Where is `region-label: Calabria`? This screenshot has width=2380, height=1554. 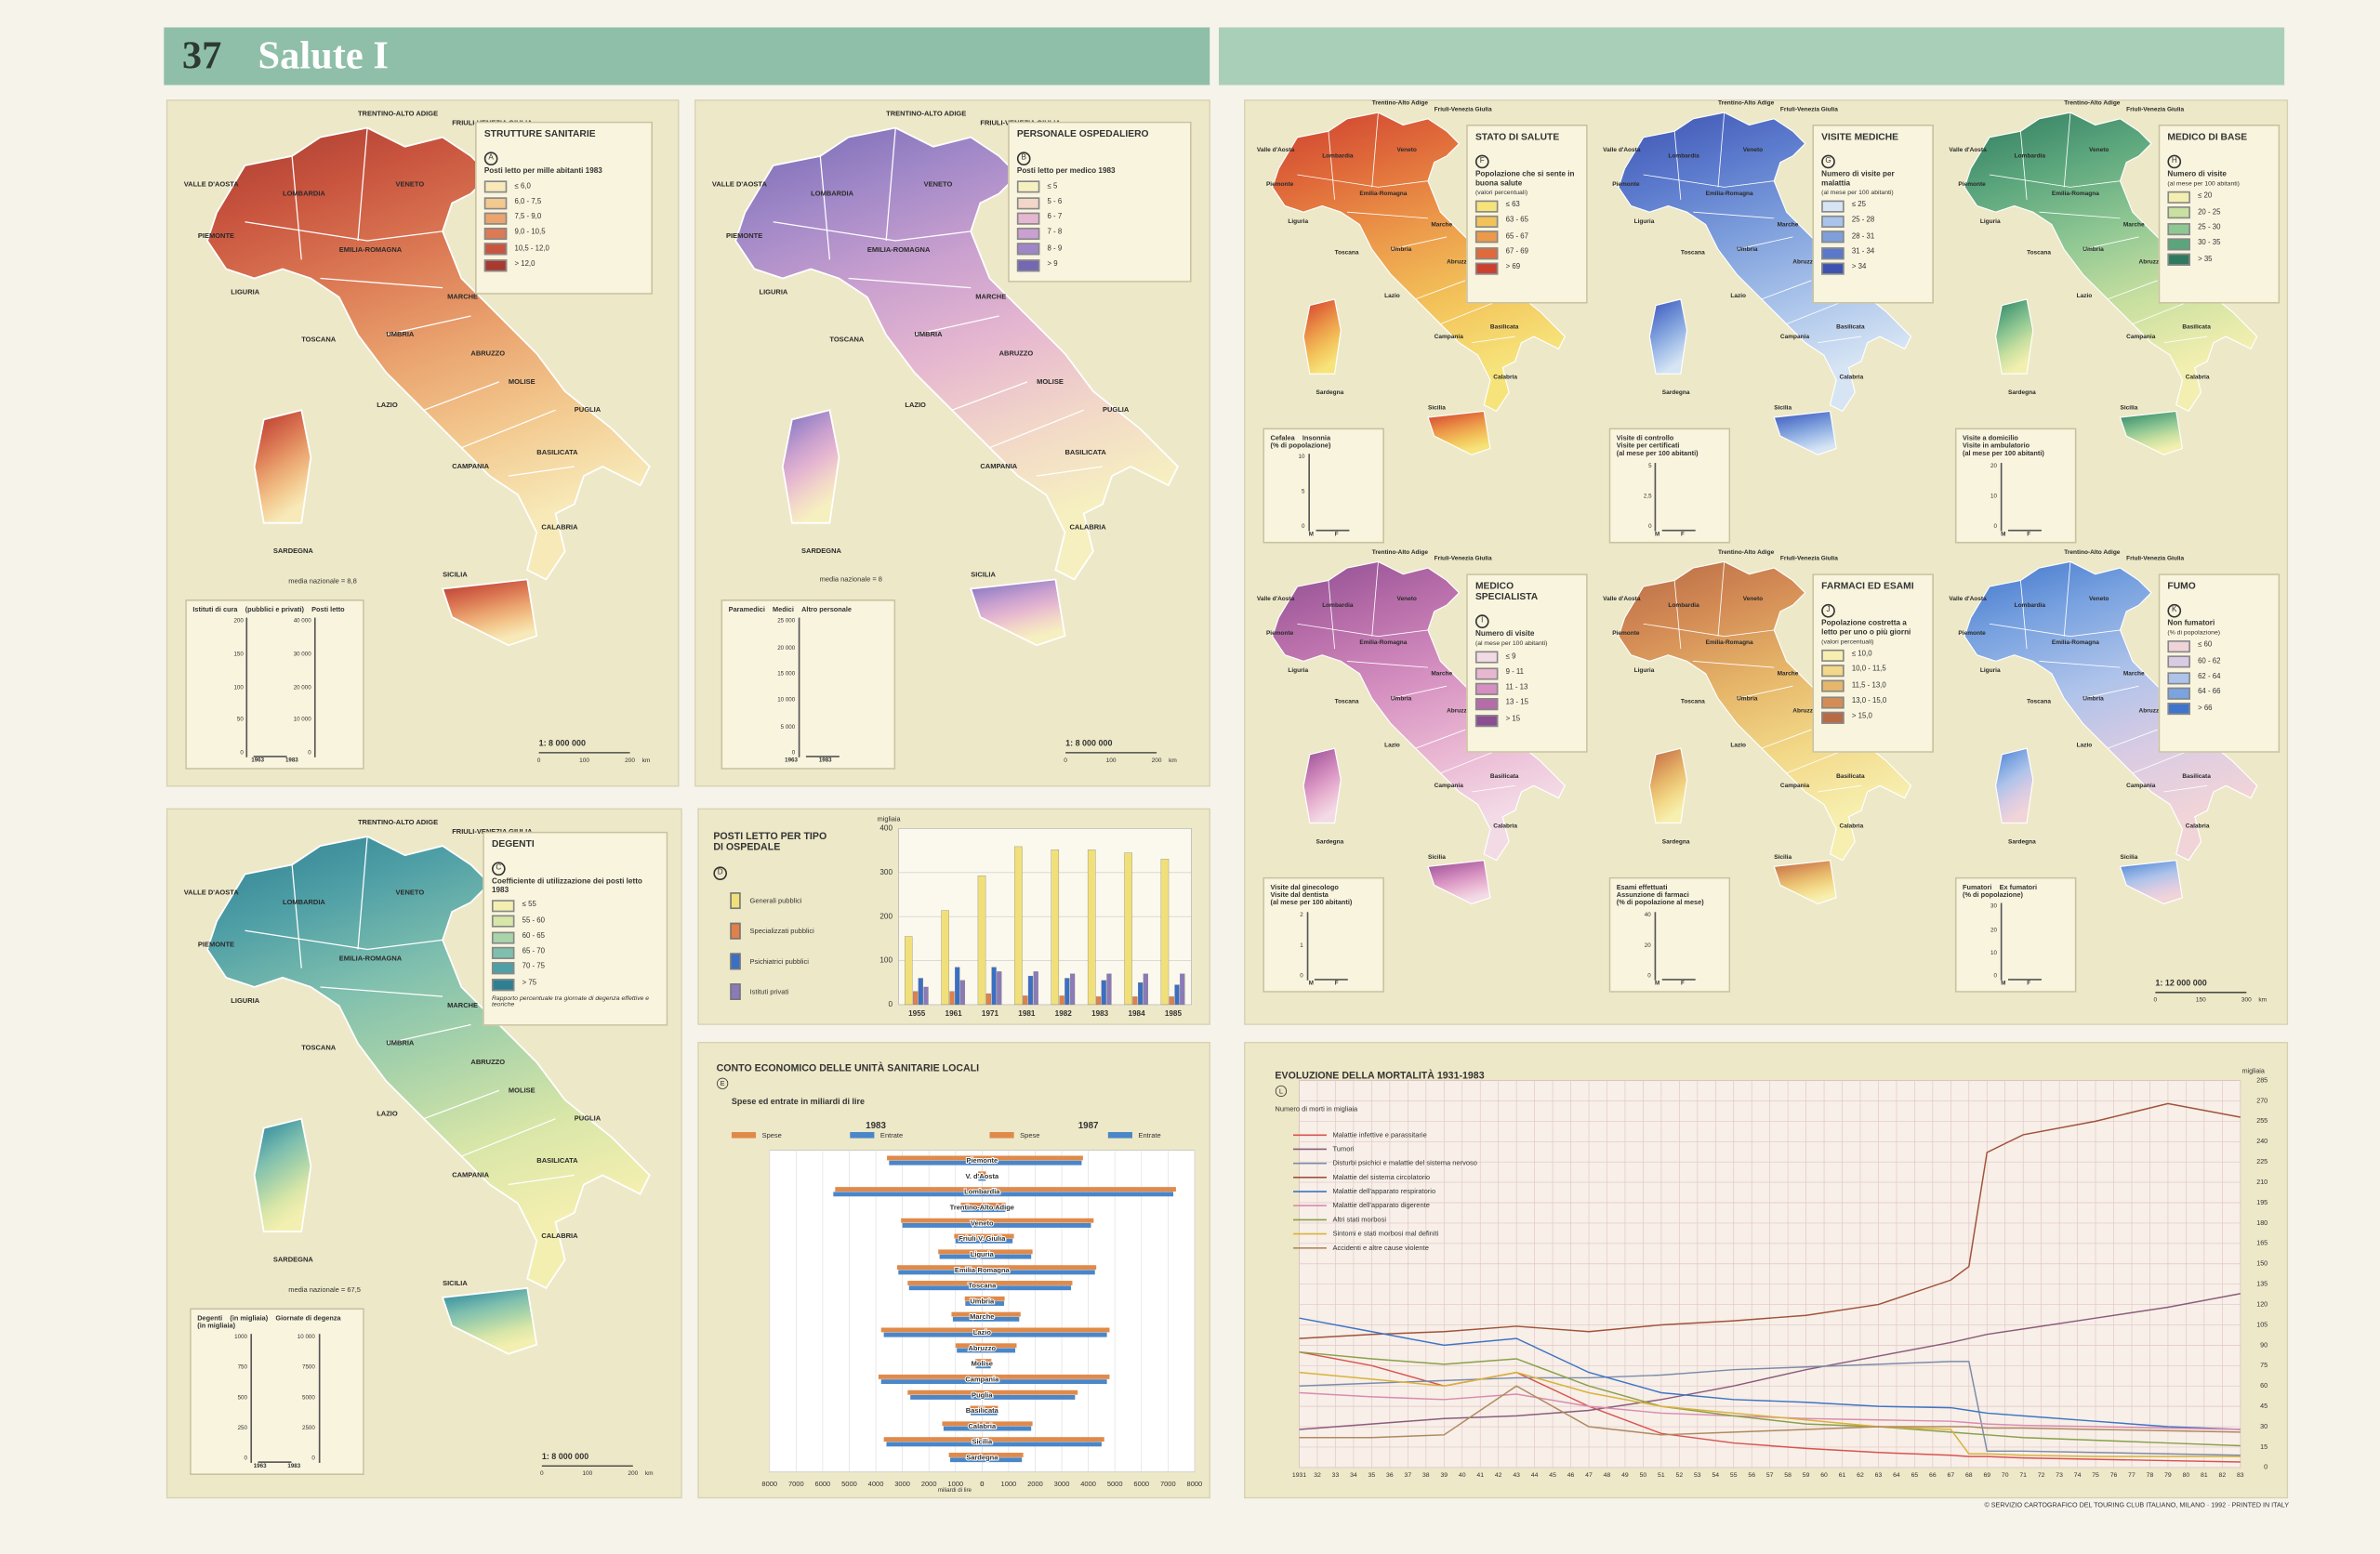
region-label: Calabria is located at coordinates (1852, 826).